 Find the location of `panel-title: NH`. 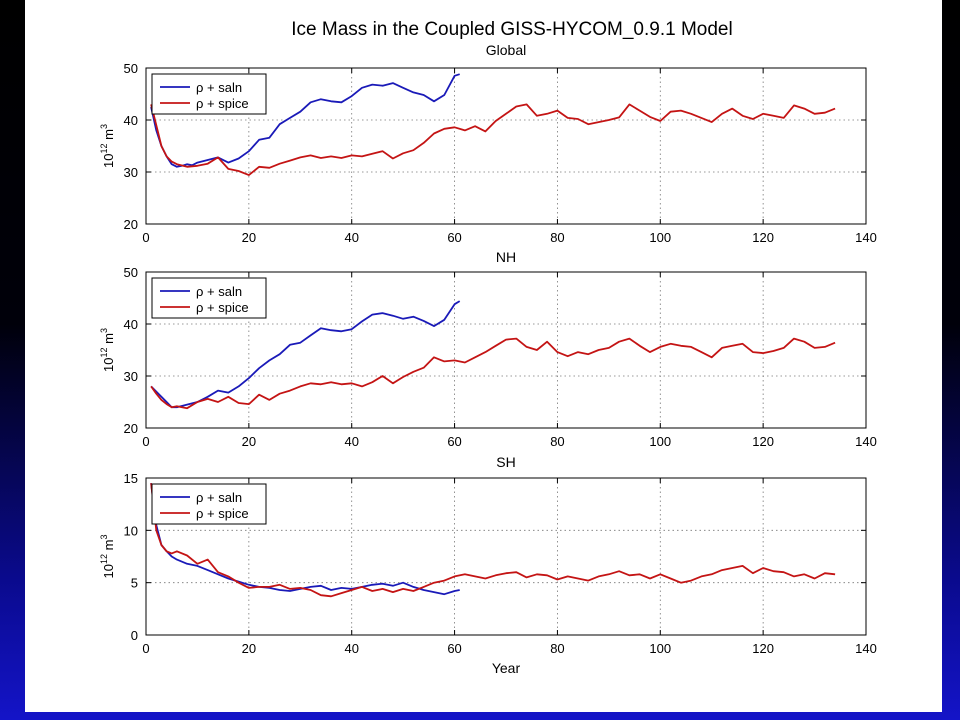

panel-title: NH is located at coordinates (506, 257).